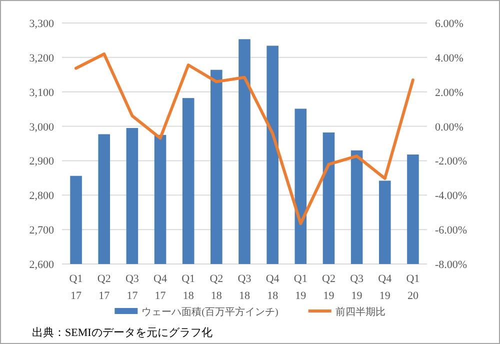 The image size is (500, 344). What do you see at coordinates (41, 230) in the screenshot?
I see `y-tick-label: 2,700` at bounding box center [41, 230].